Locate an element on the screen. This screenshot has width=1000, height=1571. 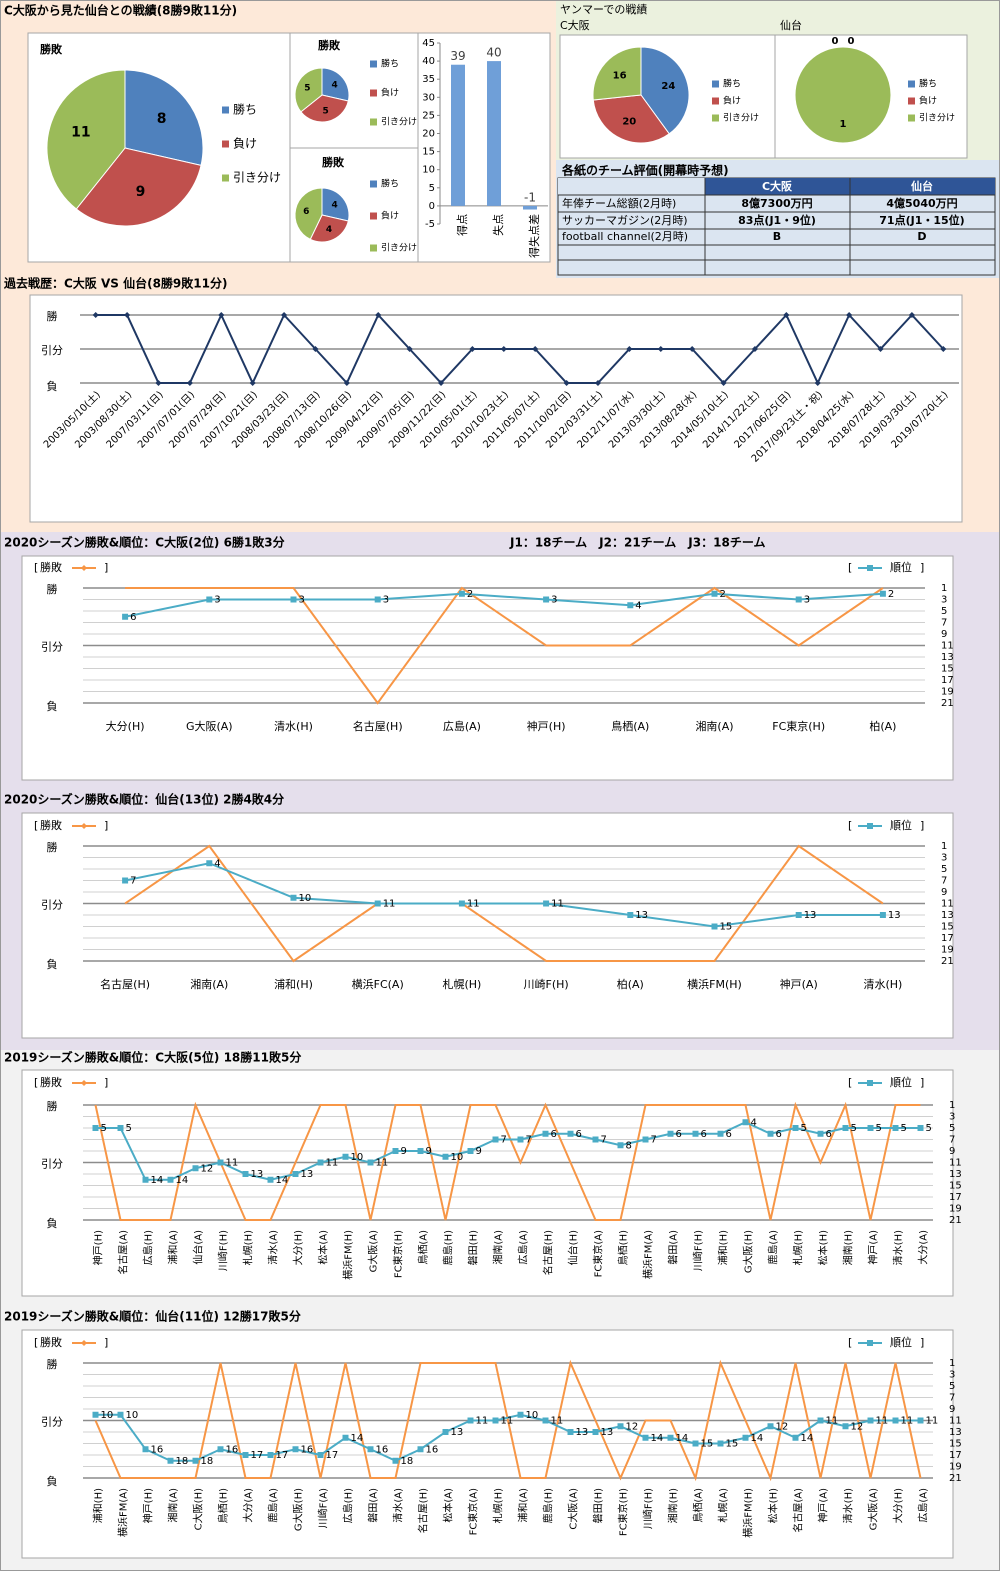
data-label: 3 is located at coordinates (302, 600).